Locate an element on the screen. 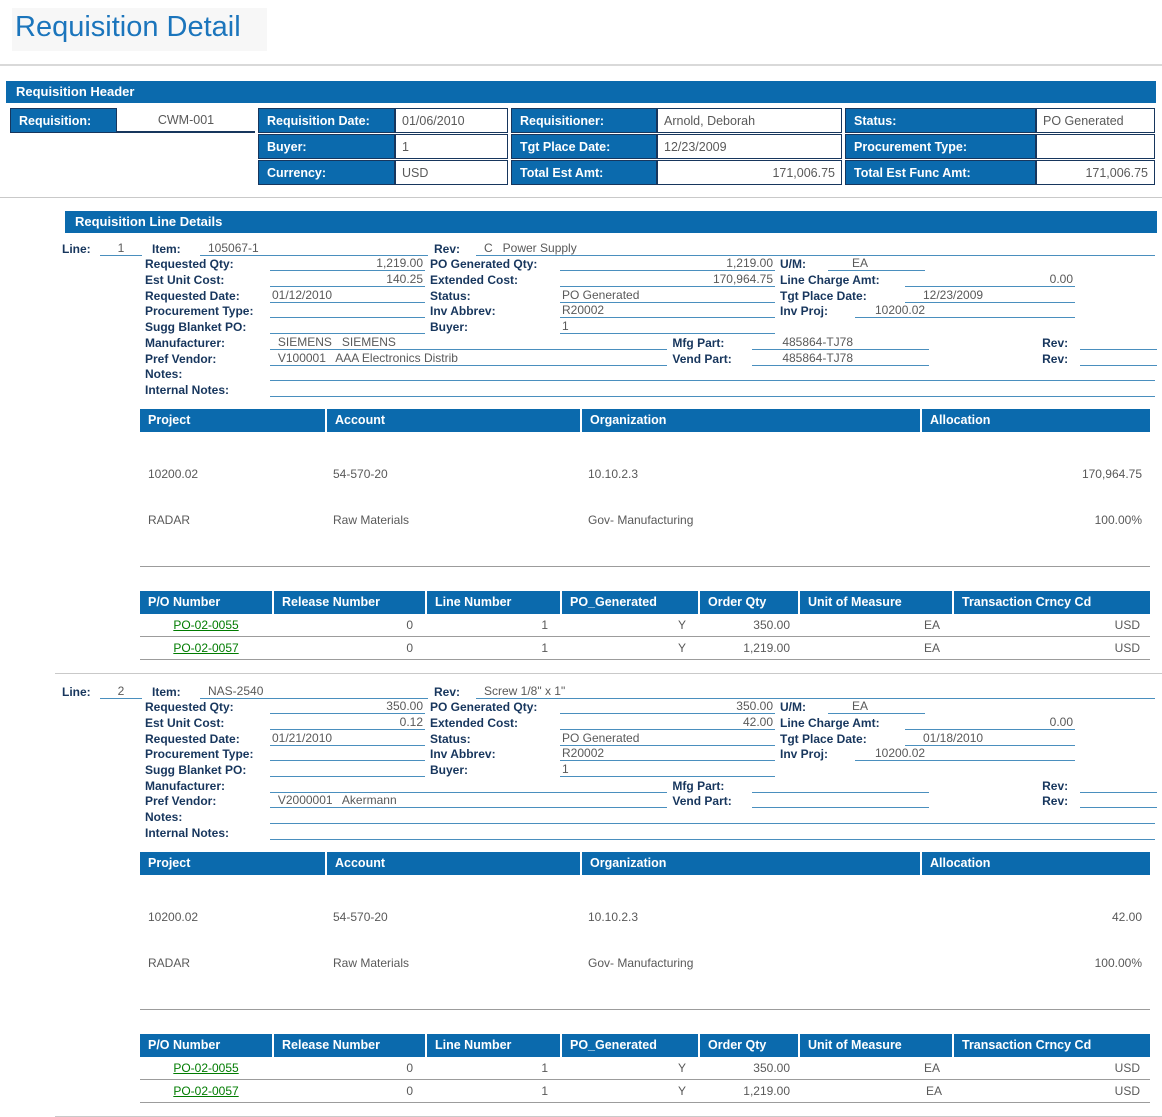  tgt-place-date-label: Tgt Place Date: is located at coordinates (584, 146).